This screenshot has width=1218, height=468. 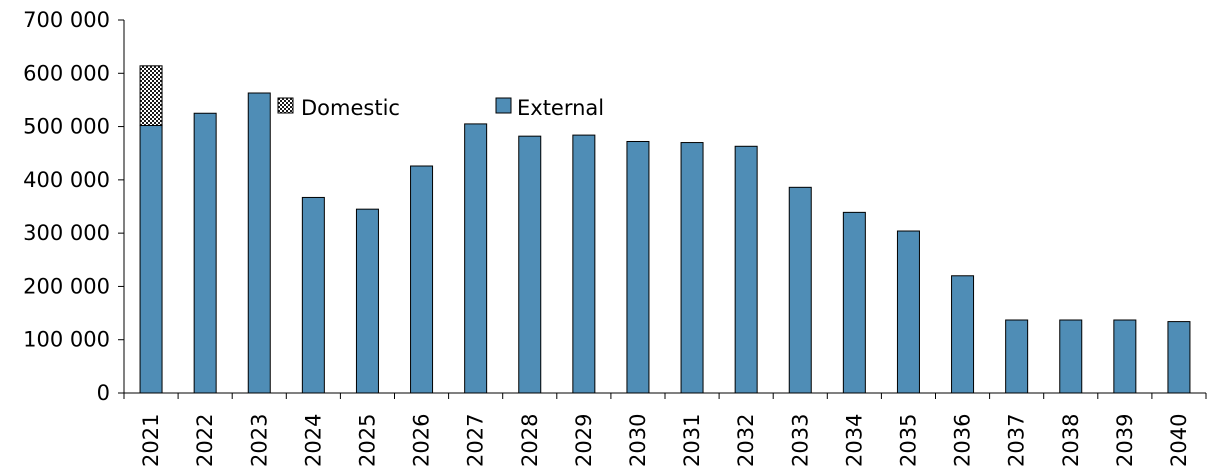 What do you see at coordinates (530, 440) in the screenshot?
I see `x-tick-label: 2028` at bounding box center [530, 440].